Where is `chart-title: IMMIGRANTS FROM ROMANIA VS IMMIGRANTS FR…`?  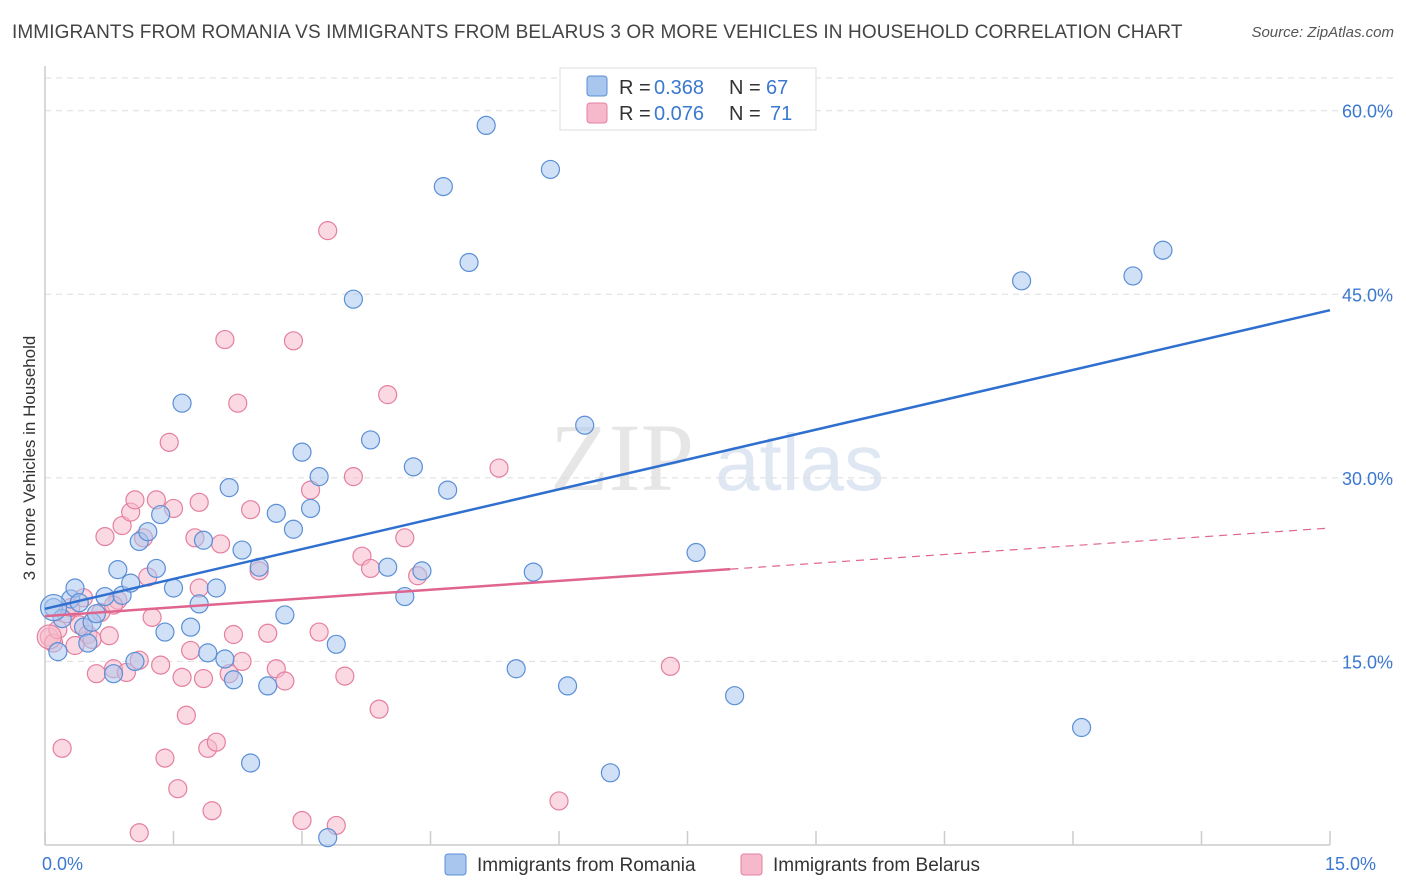
chart-title: IMMIGRANTS FROM ROMANIA VS IMMIGRANTS FR… is located at coordinates (597, 32).